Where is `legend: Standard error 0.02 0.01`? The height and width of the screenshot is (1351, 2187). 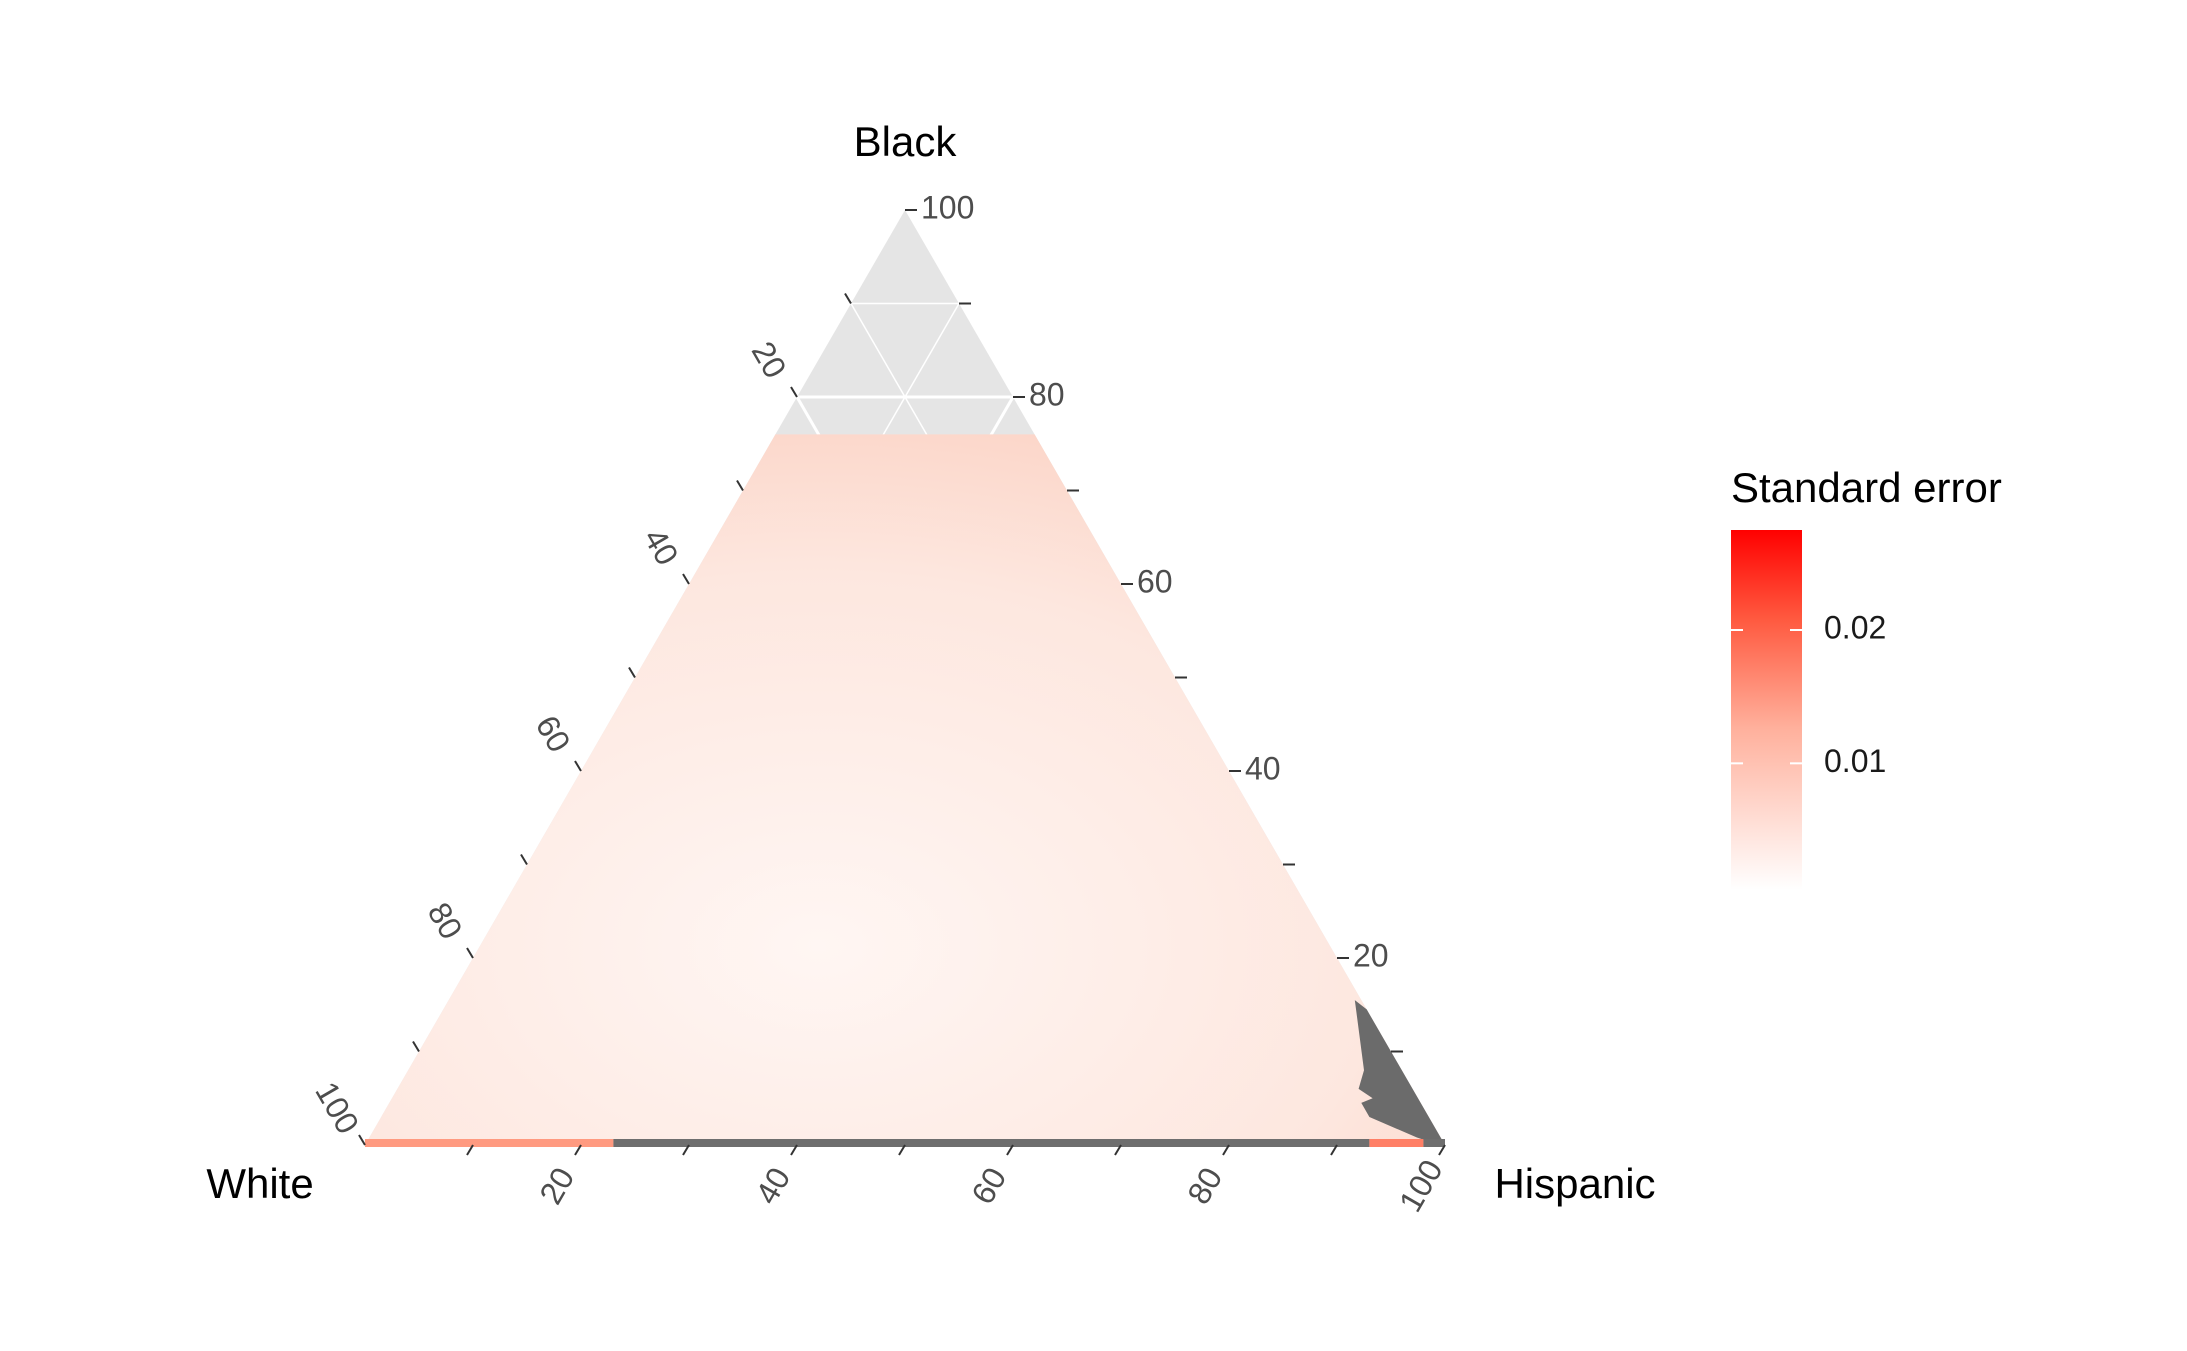 legend: Standard error 0.02 0.01 is located at coordinates (1866, 677).